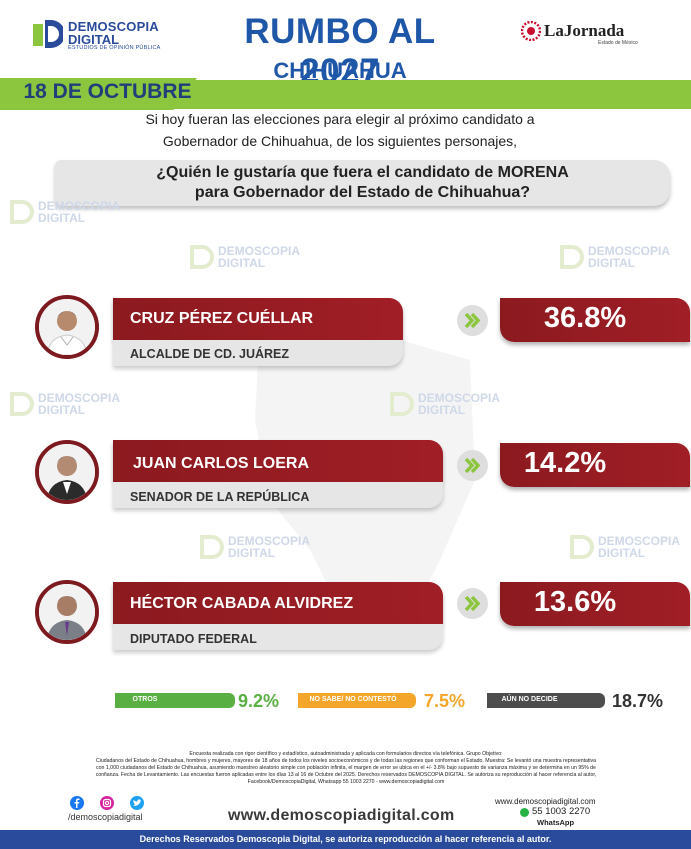  Describe the element at coordinates (175, 700) in the screenshot. I see `others-pill` at that location.